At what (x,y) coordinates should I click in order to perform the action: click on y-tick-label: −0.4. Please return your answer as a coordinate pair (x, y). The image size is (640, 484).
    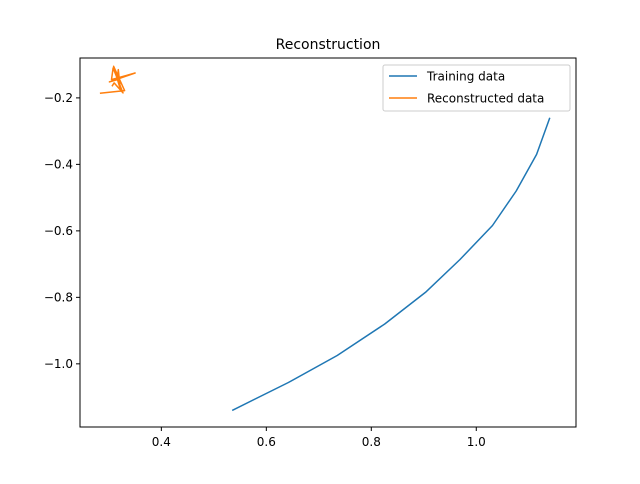
    Looking at the image, I should click on (58, 164).